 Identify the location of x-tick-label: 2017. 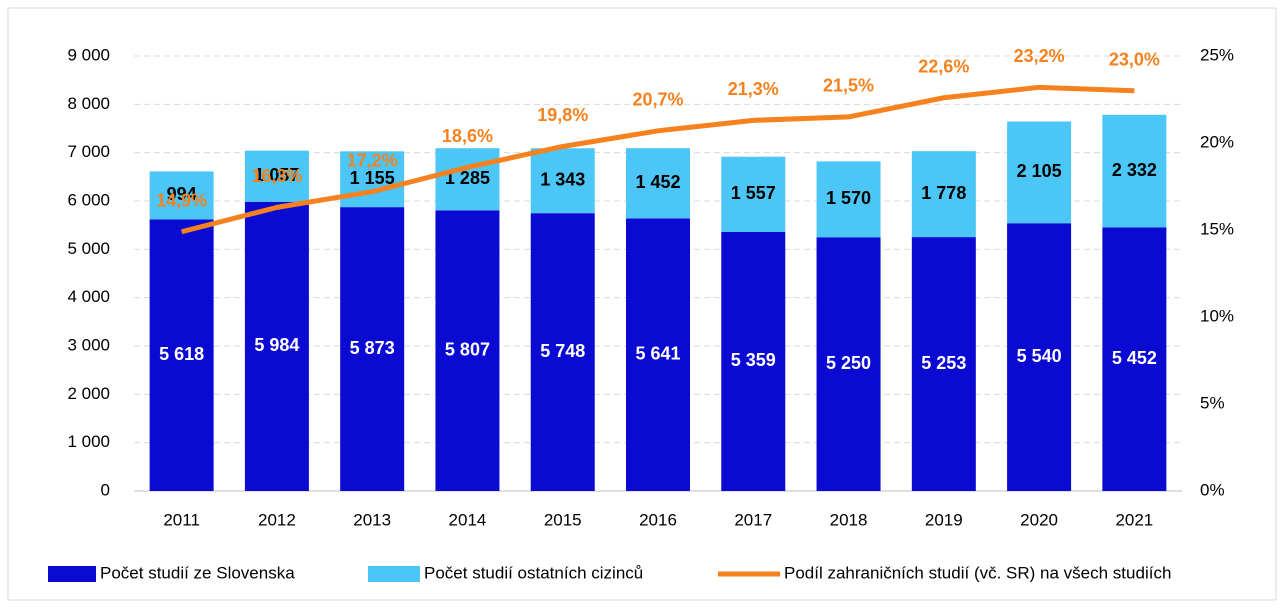
(753, 519).